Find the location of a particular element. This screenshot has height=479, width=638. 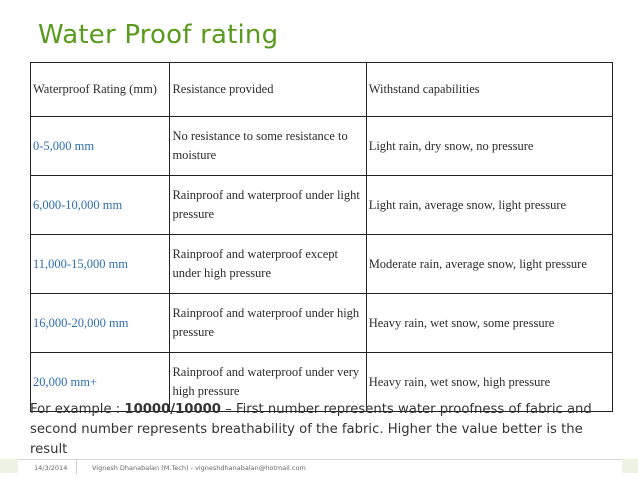

footer-decoration-left is located at coordinates (9, 466).